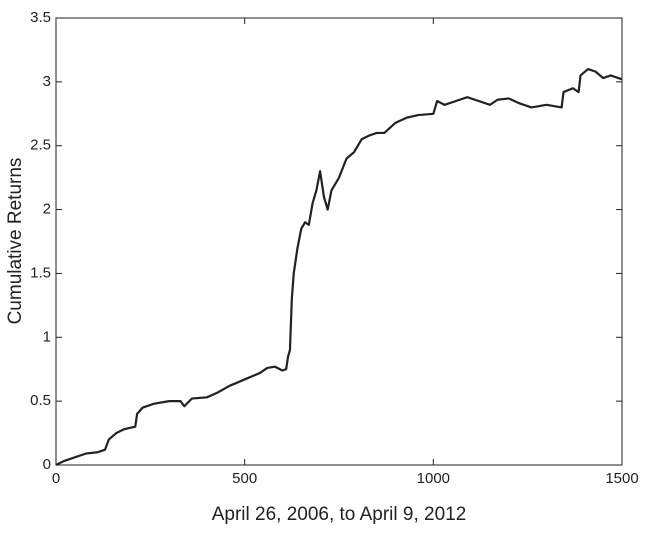 This screenshot has height=535, width=649. I want to click on y-tick-label: 0.5, so click(40, 400).